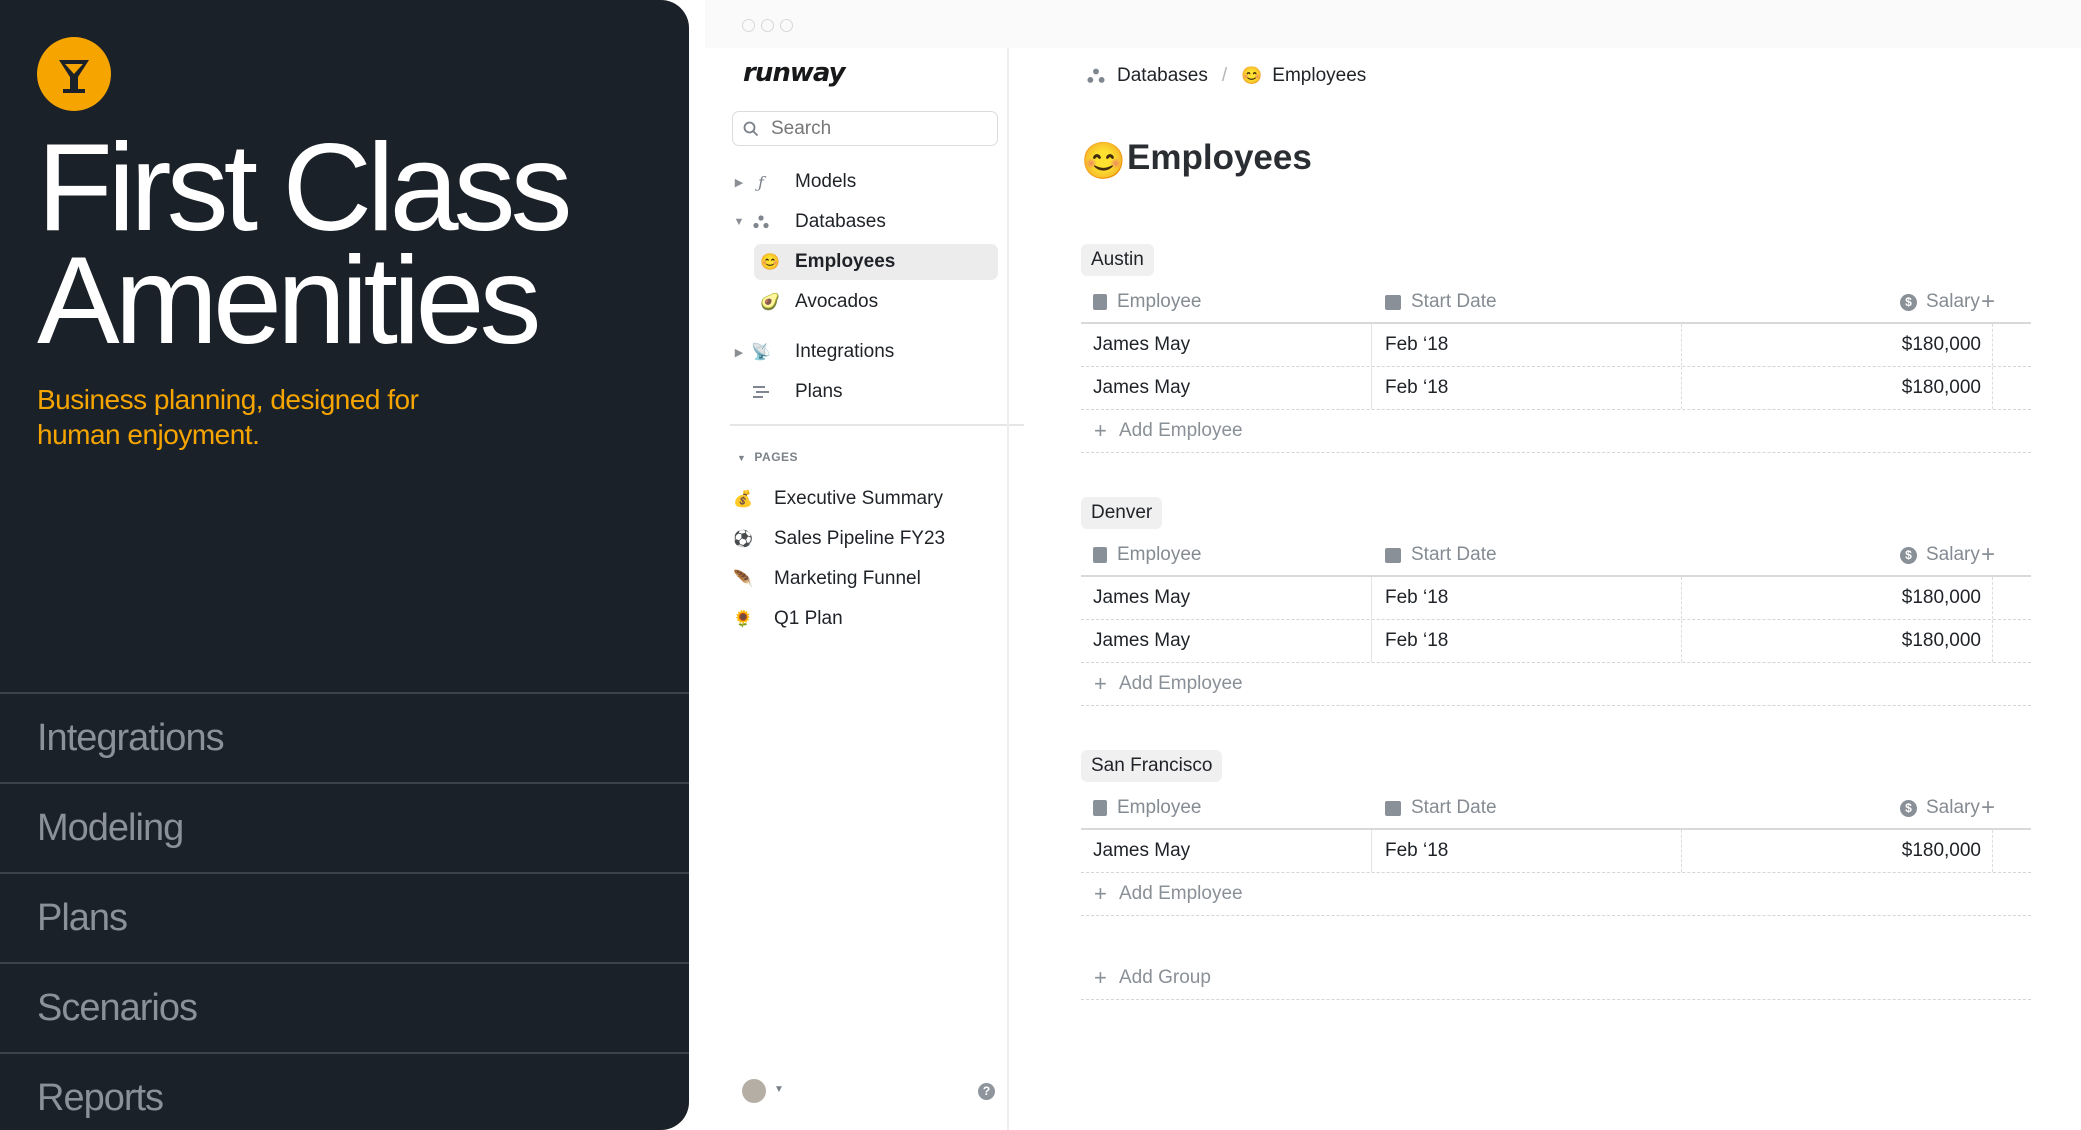  What do you see at coordinates (1454, 301) in the screenshot?
I see `column-header-label: Start Date` at bounding box center [1454, 301].